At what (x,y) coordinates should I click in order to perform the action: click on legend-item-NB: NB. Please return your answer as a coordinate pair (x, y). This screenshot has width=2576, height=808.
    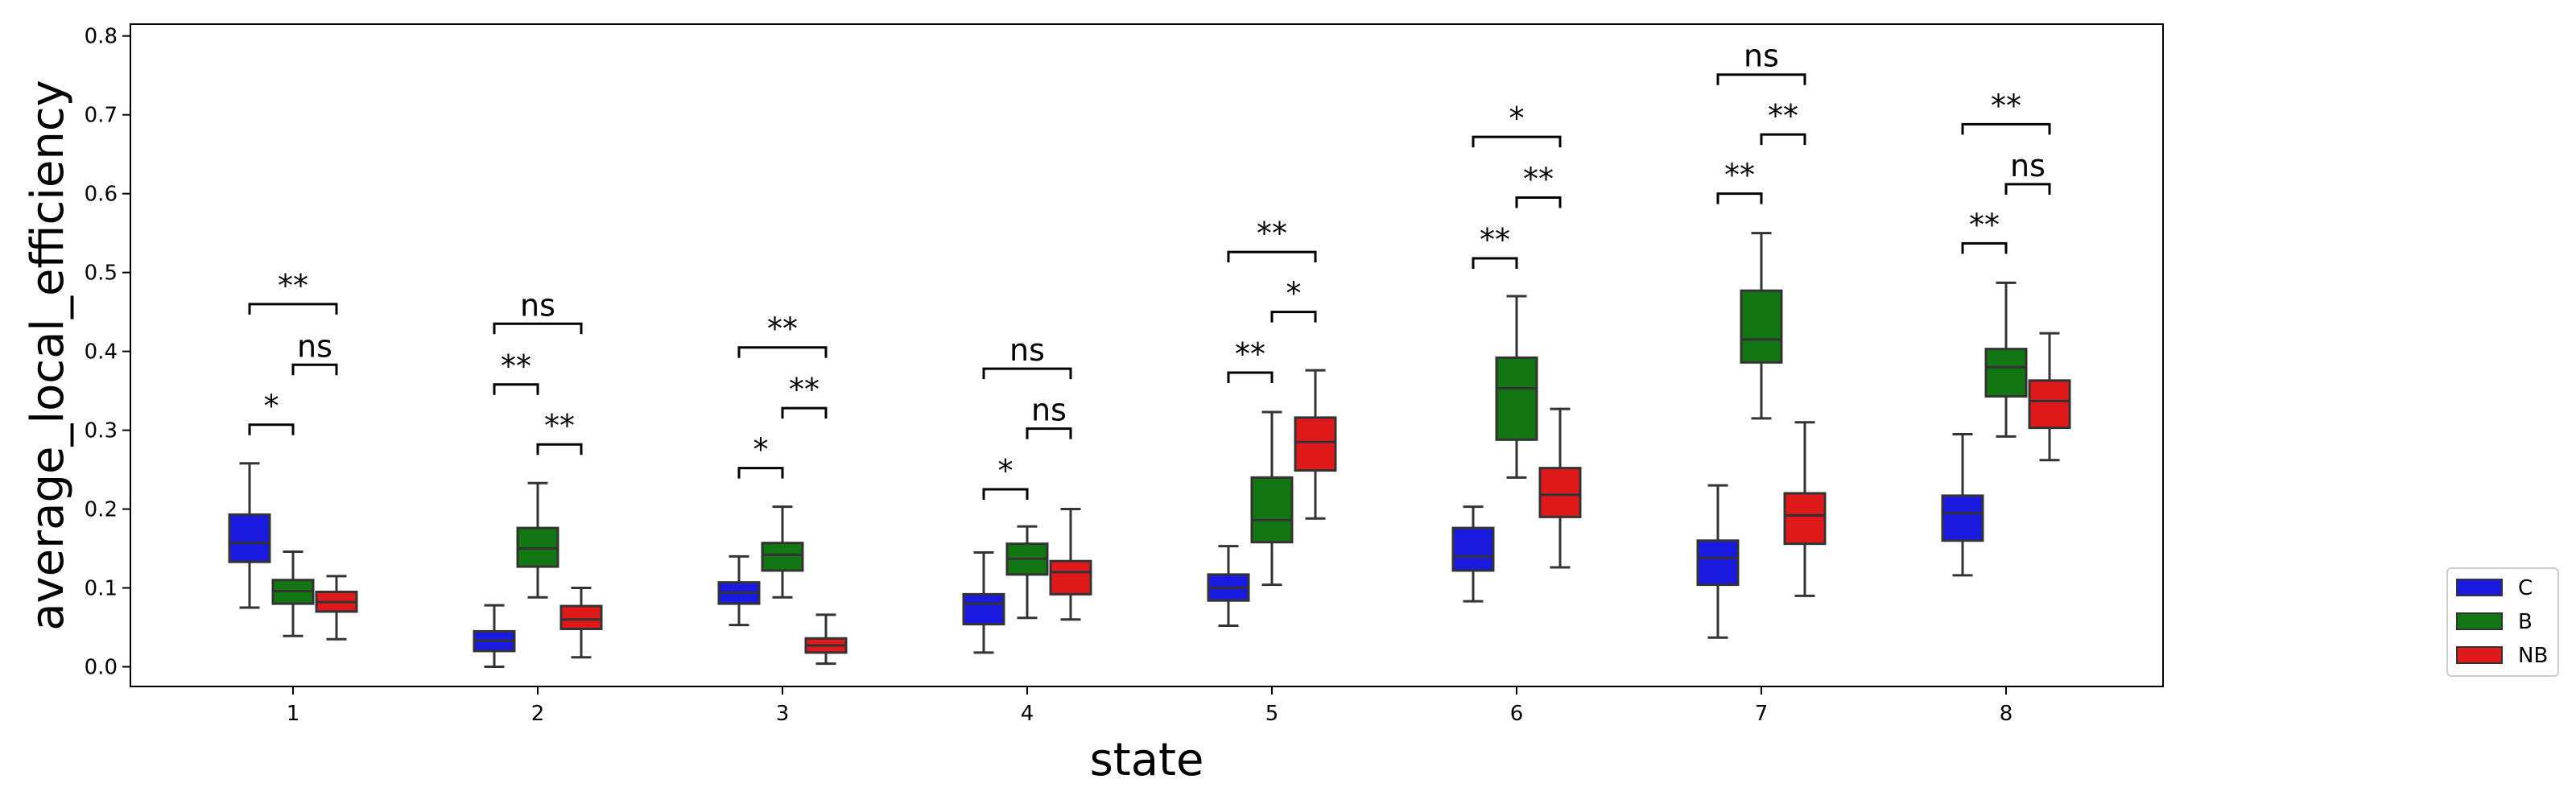
    Looking at the image, I should click on (2502, 656).